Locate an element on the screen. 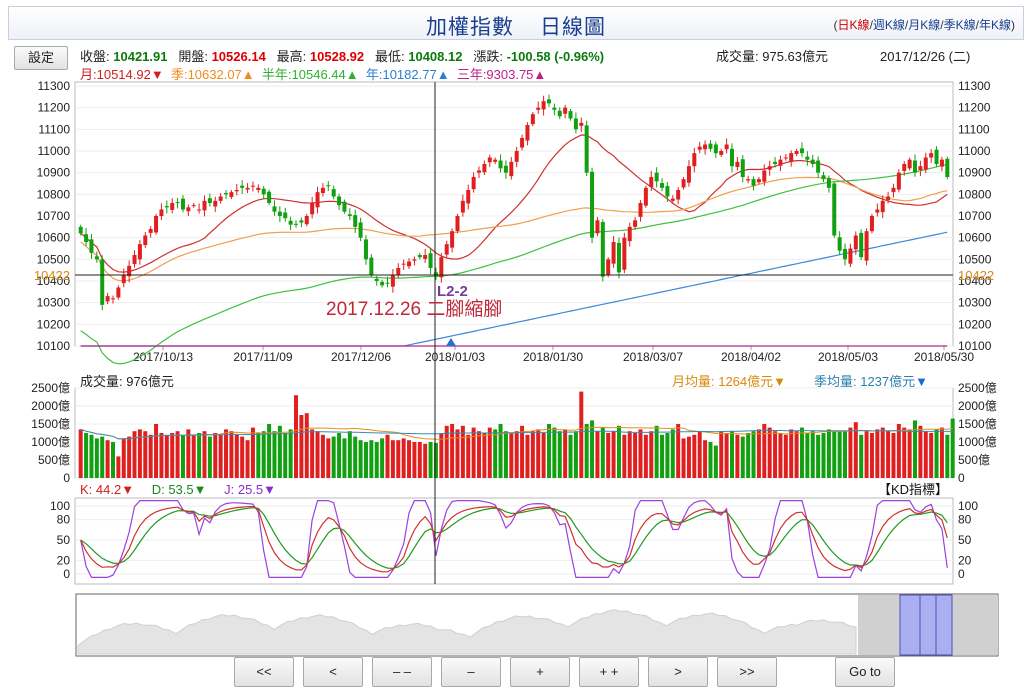 The height and width of the screenshot is (698, 1032). page-title-main: 加權指數 is located at coordinates (470, 27).